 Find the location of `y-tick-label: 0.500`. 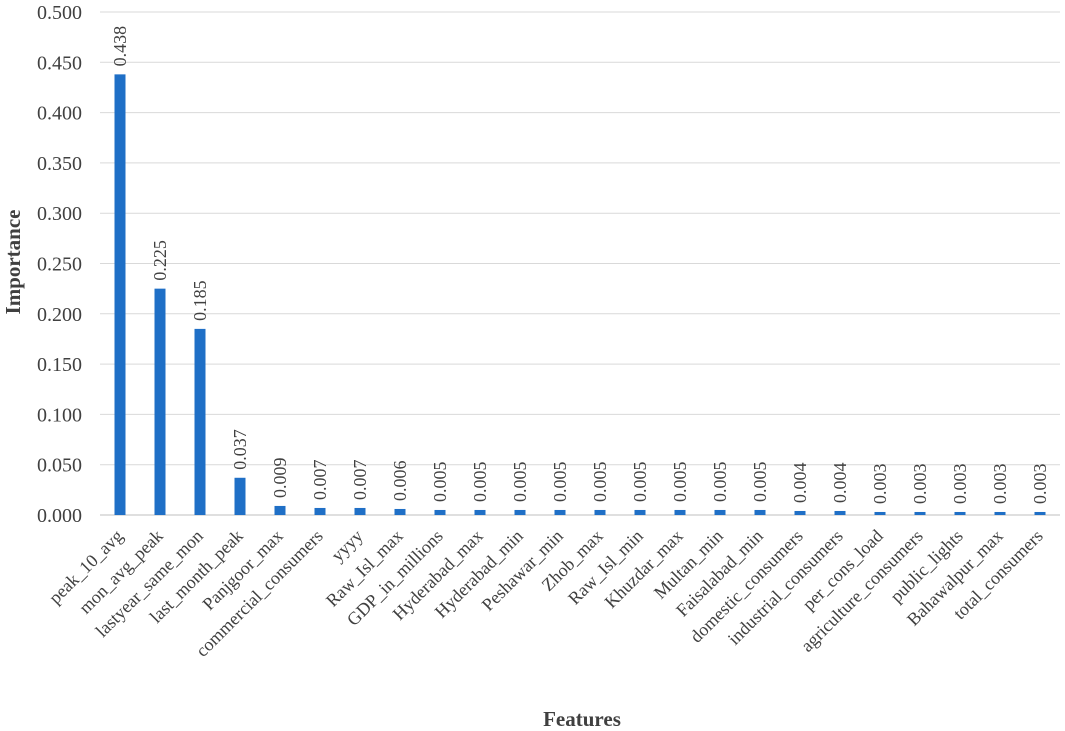

y-tick-label: 0.500 is located at coordinates (59, 13).